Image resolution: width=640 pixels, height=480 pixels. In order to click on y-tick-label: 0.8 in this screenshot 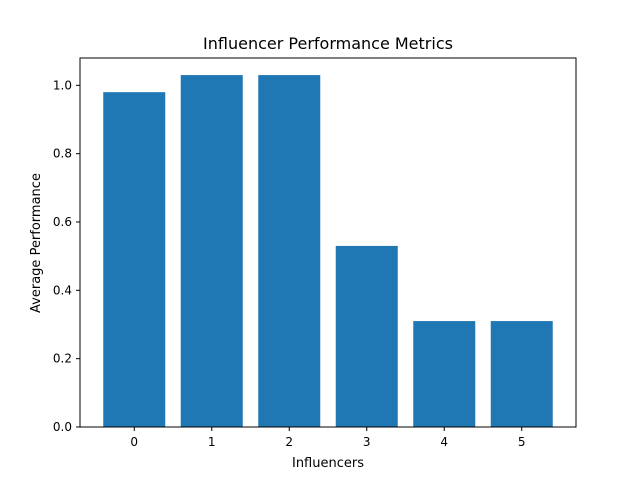, I will do `click(62, 154)`.